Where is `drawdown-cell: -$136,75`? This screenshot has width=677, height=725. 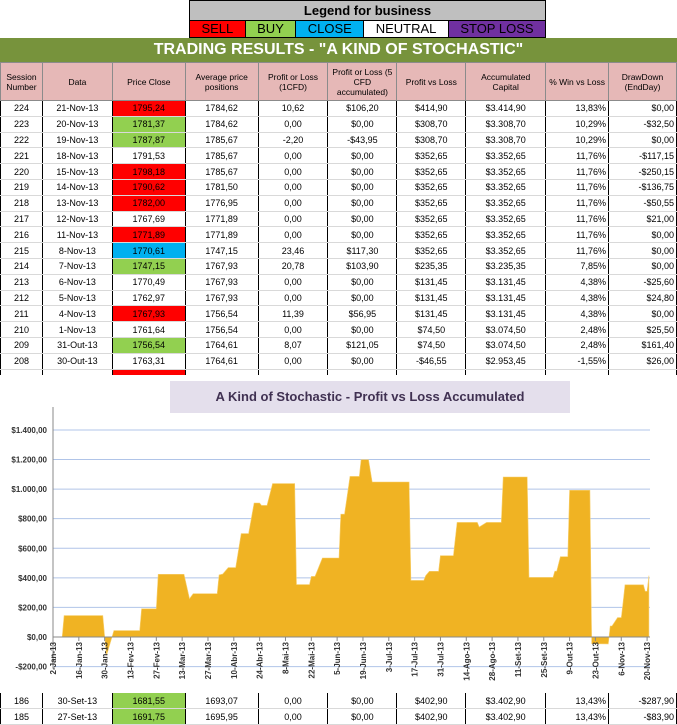 drawdown-cell: -$136,75 is located at coordinates (642, 187).